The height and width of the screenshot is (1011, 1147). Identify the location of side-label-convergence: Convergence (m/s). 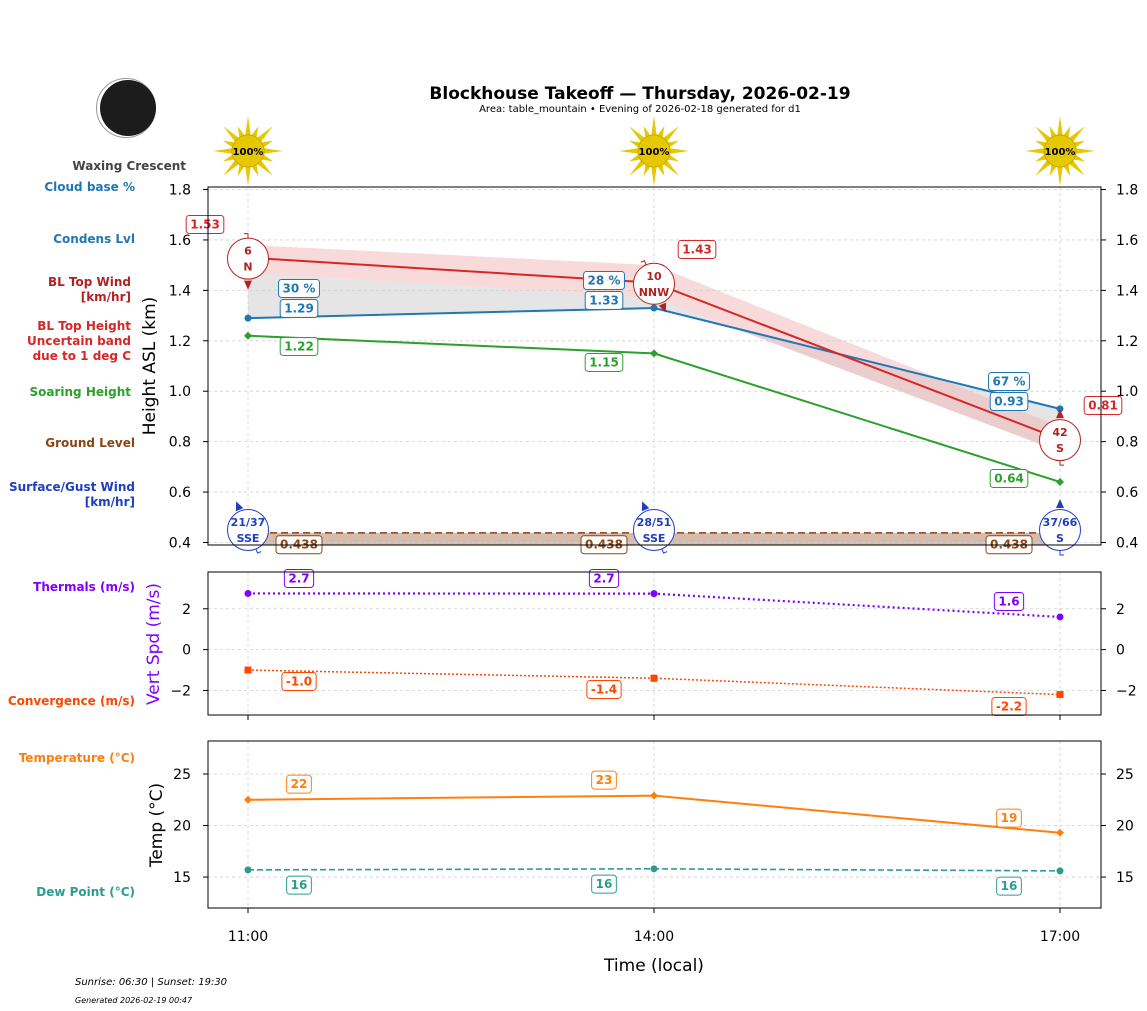
(71, 701).